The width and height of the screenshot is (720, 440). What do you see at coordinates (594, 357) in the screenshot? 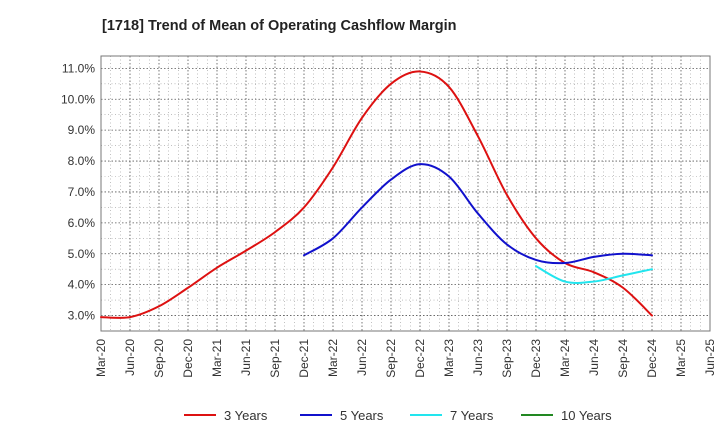
I see `x-tick-label: Jun-24` at bounding box center [594, 357].